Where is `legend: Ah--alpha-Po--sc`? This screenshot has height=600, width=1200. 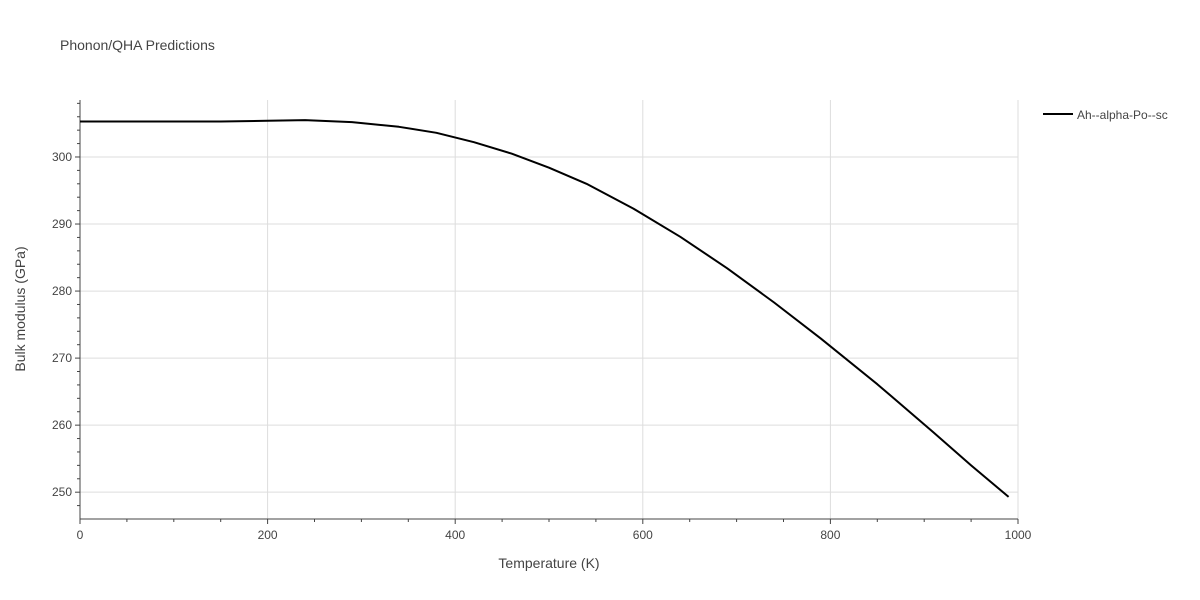 legend: Ah--alpha-Po--sc is located at coordinates (1105, 115).